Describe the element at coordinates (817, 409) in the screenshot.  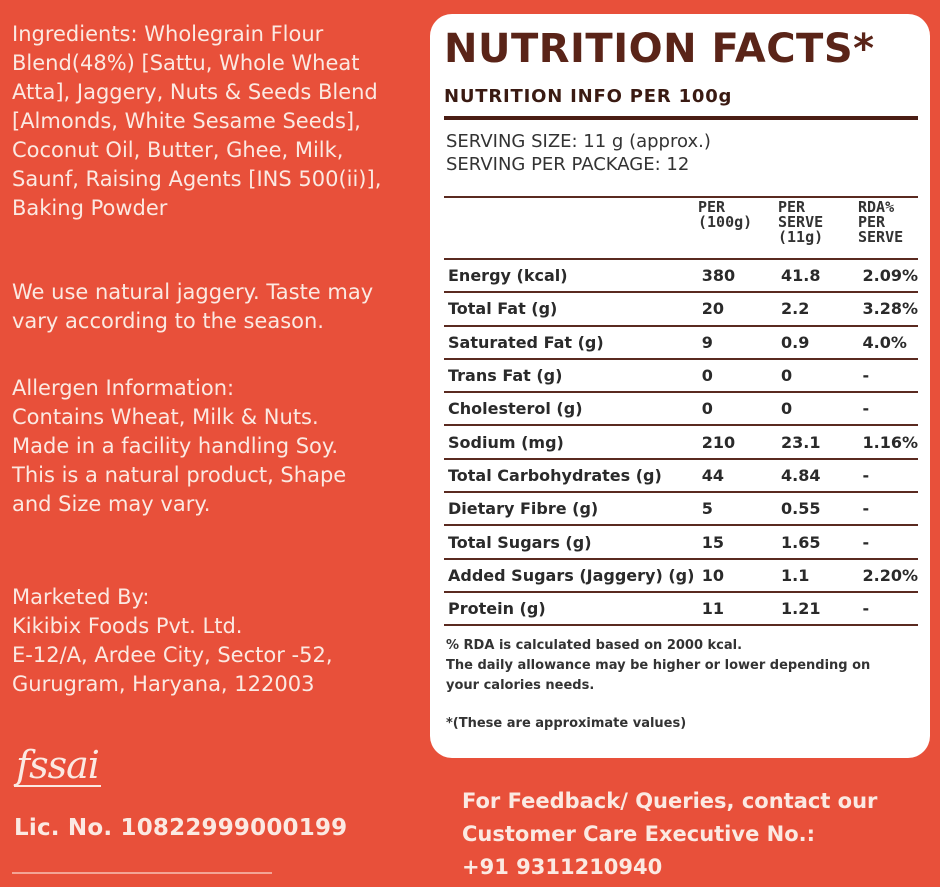
I see `value-per-serve: 0` at that location.